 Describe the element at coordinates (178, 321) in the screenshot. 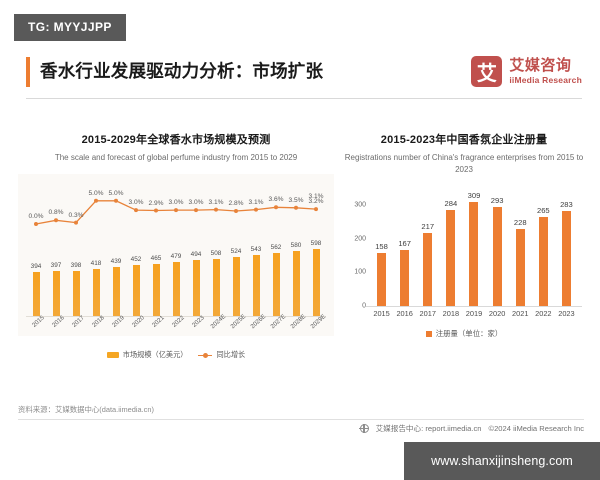

I see `x-tick-label: 2022` at that location.